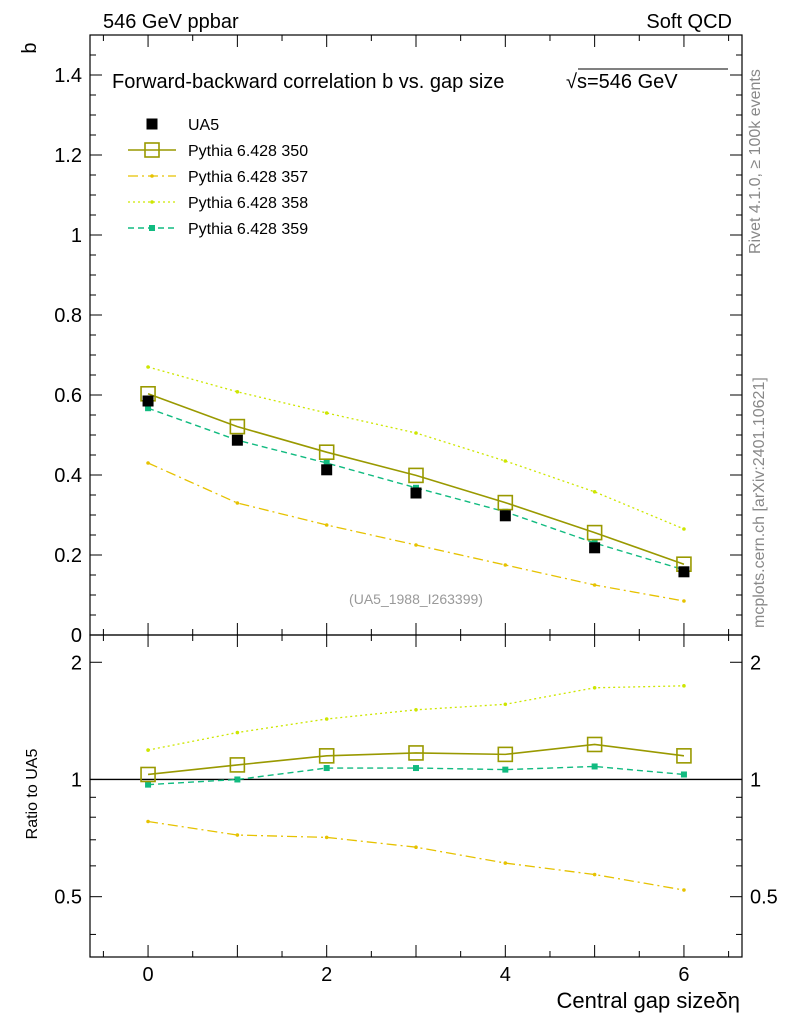 The image size is (786, 1024). Describe the element at coordinates (152, 176) in the screenshot. I see `legend-marker-p357` at that location.